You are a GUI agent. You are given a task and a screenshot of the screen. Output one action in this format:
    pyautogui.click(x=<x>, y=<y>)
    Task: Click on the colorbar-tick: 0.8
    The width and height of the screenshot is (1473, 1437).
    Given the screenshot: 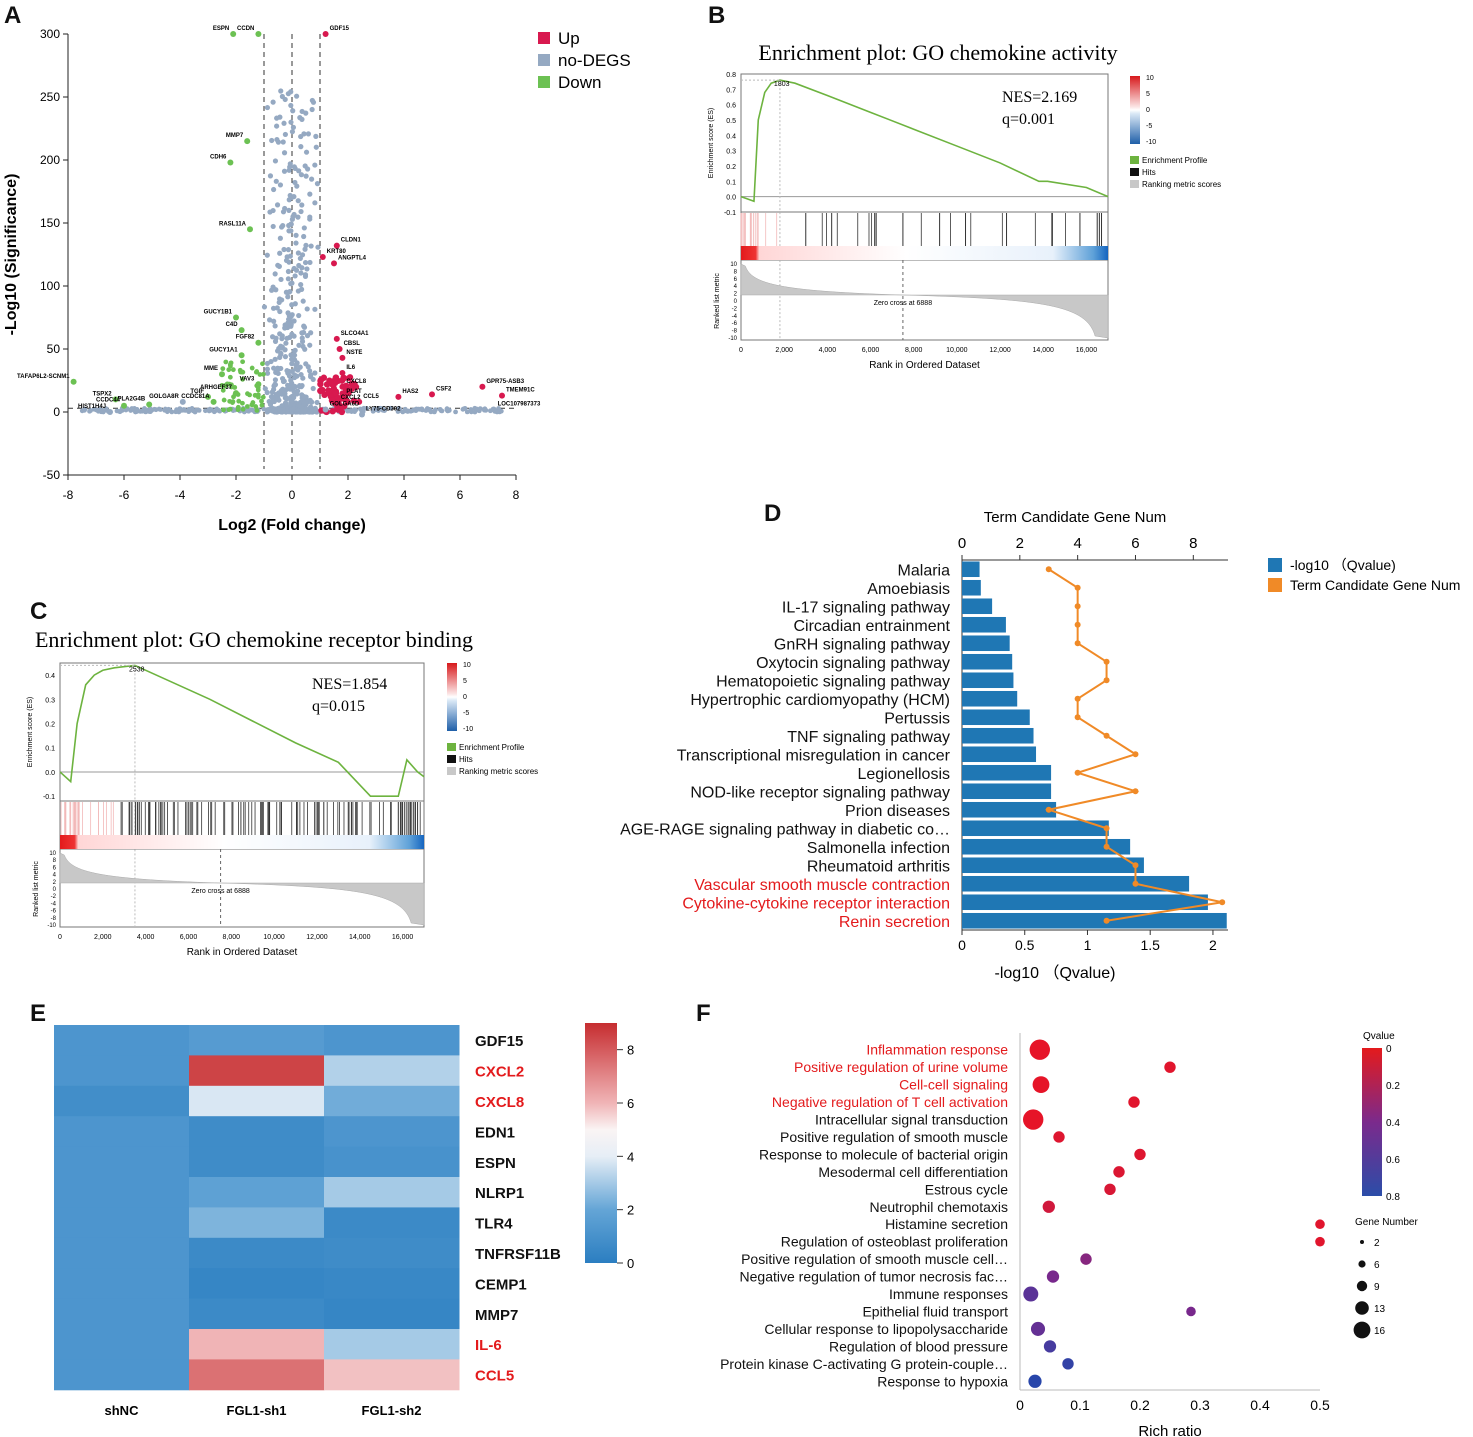 What is the action you would take?
    pyautogui.click(x=1393, y=1197)
    